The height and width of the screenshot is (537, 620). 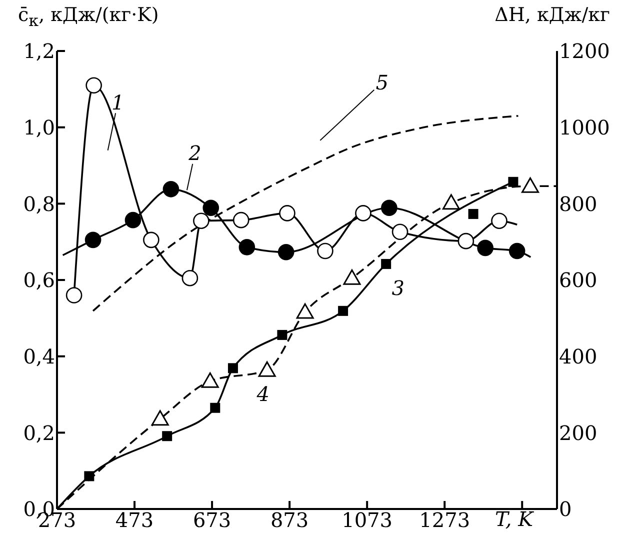 I want to click on y2-tick-label: 400, so click(x=578, y=356).